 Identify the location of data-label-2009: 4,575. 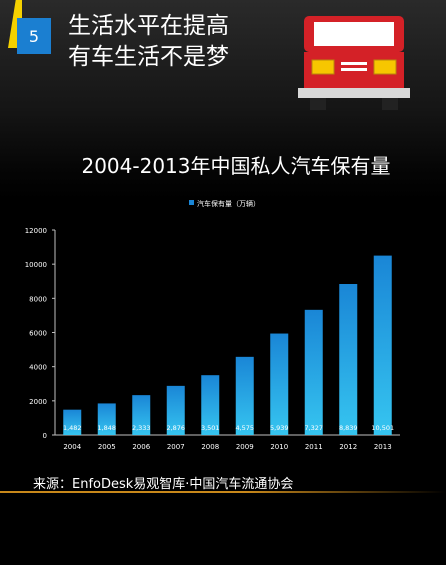
(244, 428).